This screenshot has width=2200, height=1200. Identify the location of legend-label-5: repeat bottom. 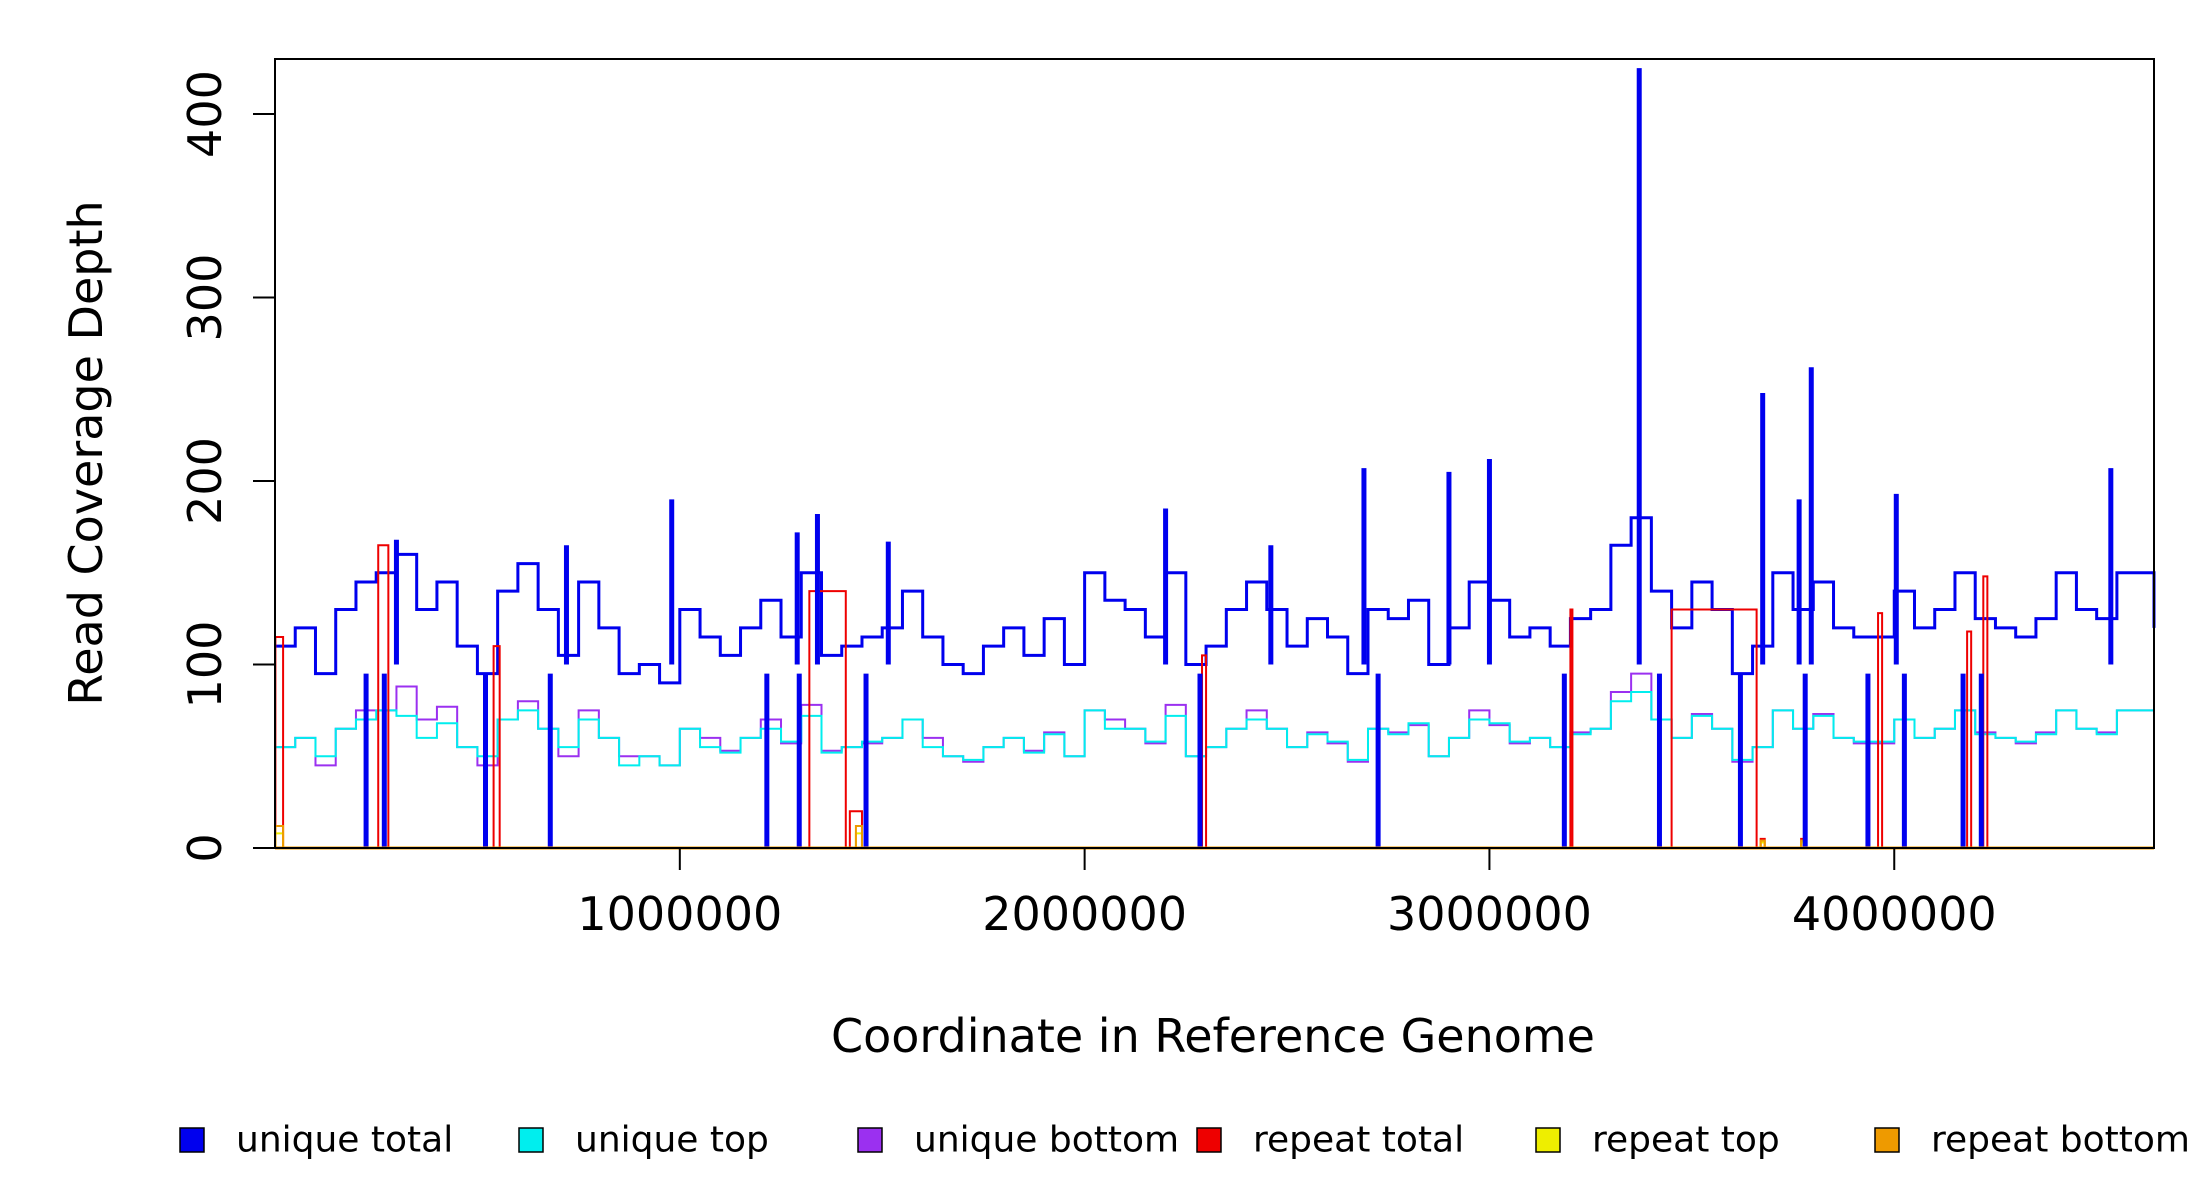
(2060, 1140).